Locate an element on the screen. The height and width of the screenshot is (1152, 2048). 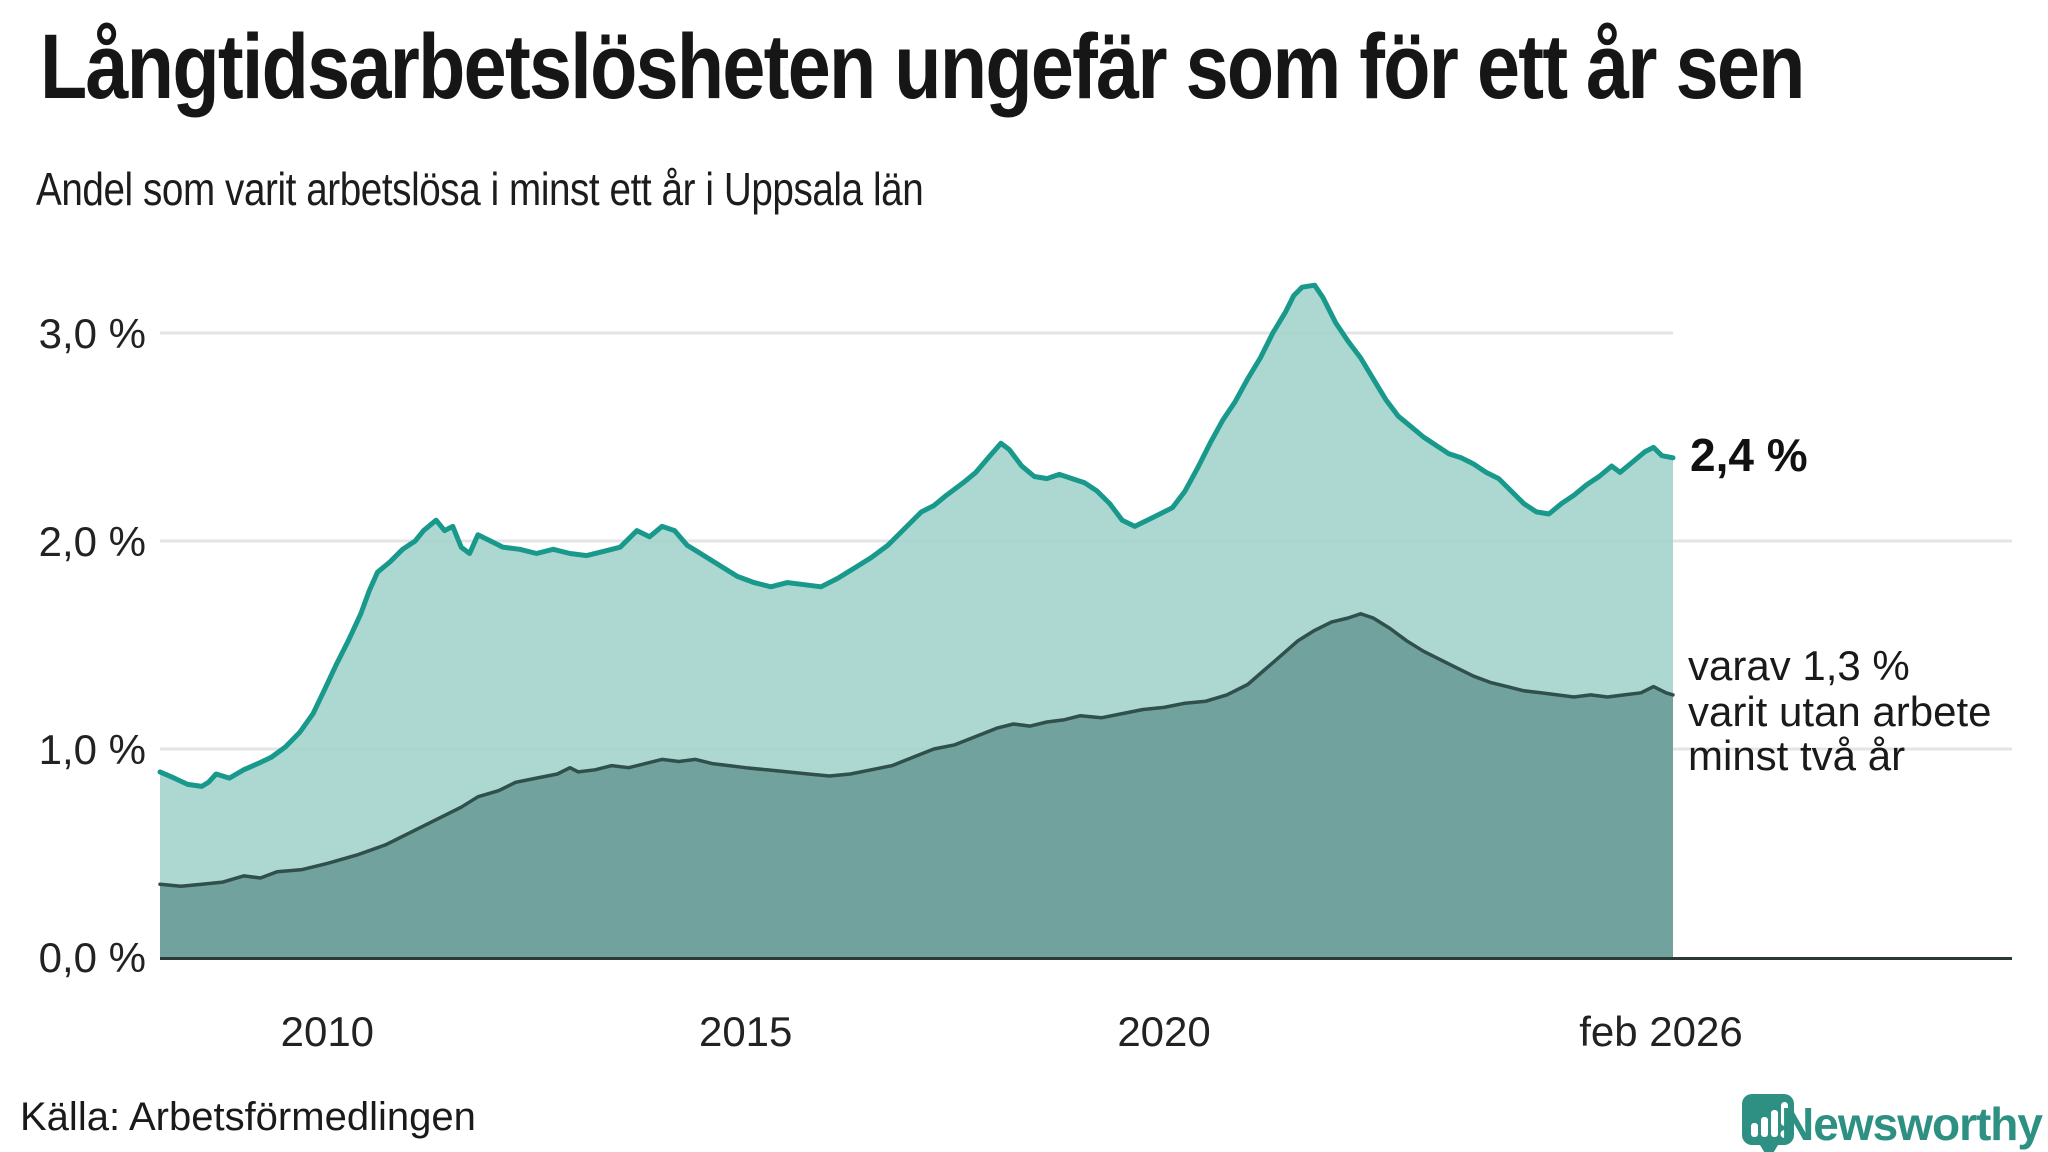
newsworthy-logo: Newsworthy is located at coordinates (1893, 1123).